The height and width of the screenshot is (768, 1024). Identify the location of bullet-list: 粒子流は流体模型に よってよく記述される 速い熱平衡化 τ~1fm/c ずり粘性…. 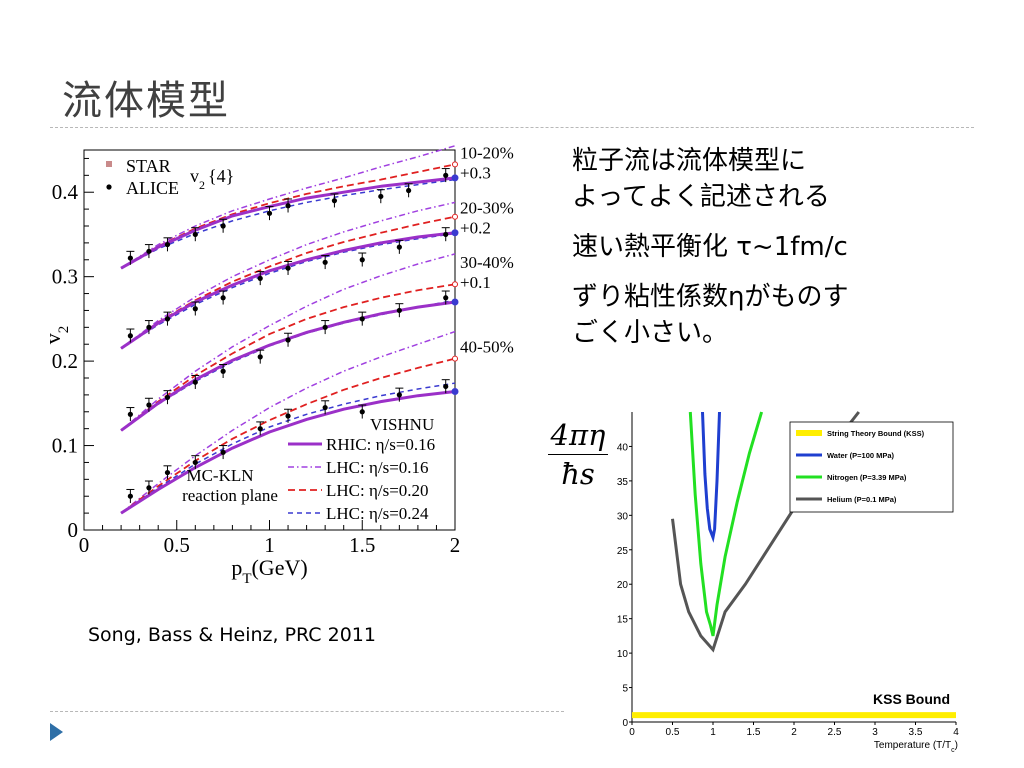
(710, 254).